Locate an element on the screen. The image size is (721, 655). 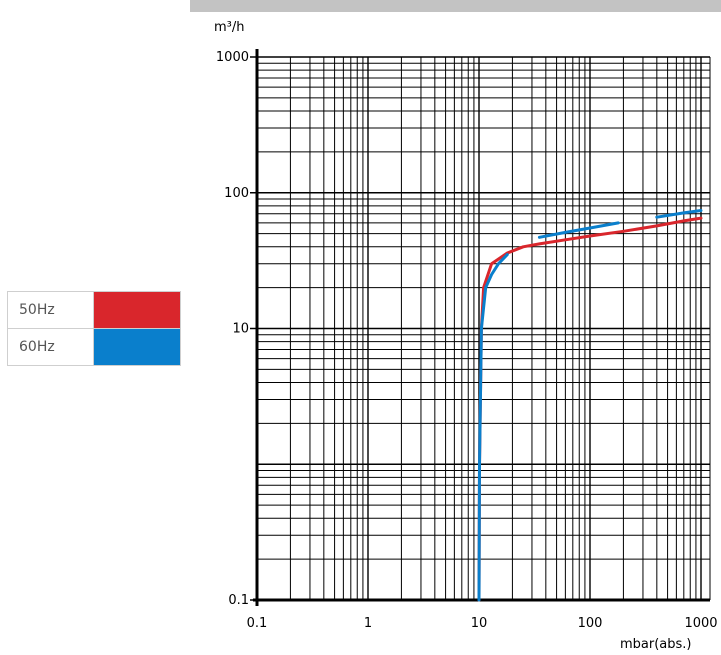
legend-row-60hz: 60Hz is located at coordinates (94, 347).